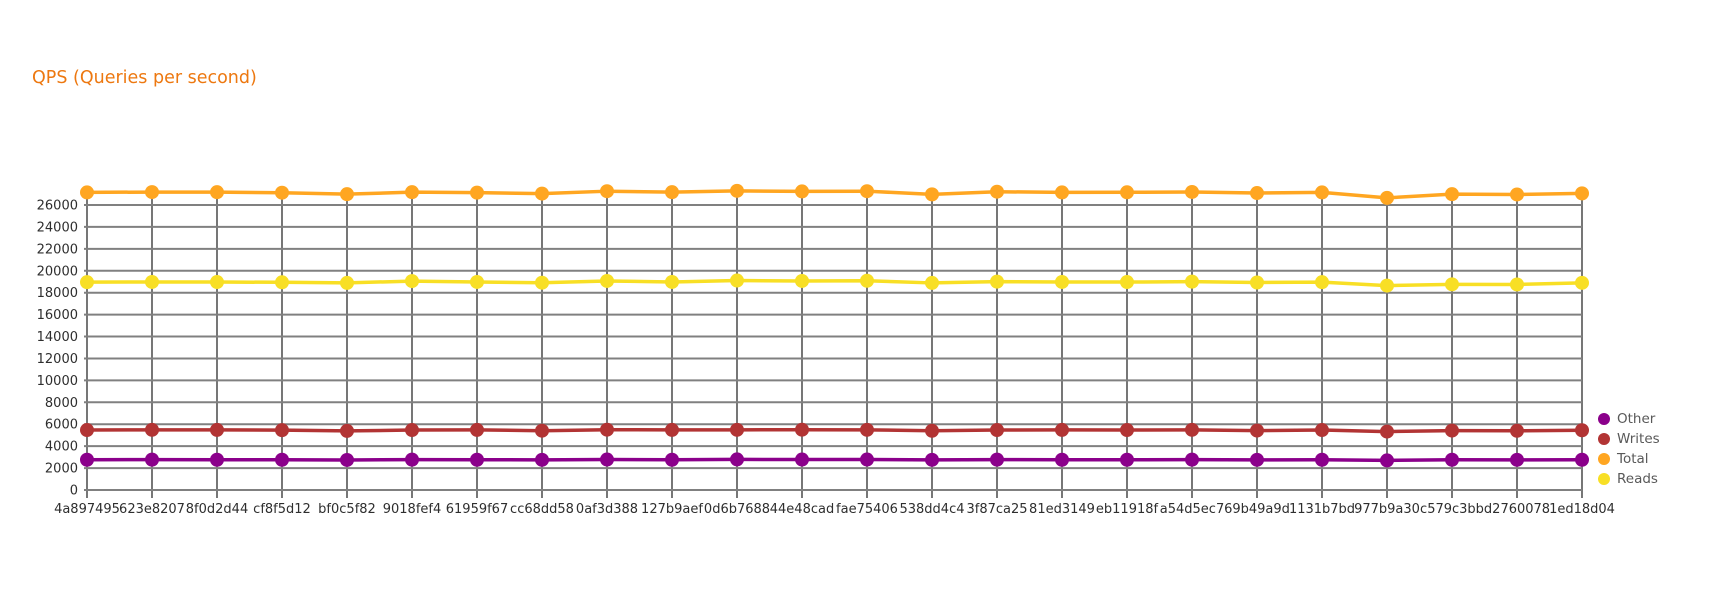  I want to click on legend-item-reads: Reads, so click(1629, 479).